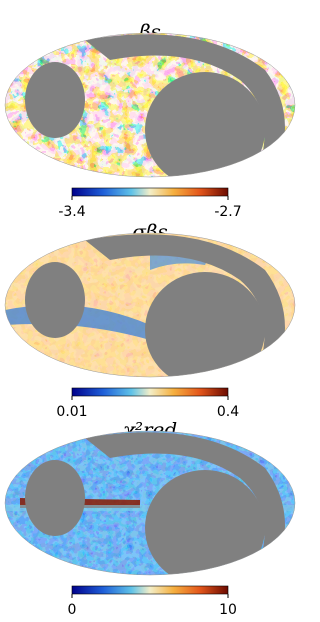 This screenshot has width=320, height=622. Describe the element at coordinates (228, 412) in the screenshot. I see `colorbar-tick-label: 0.4` at that location.